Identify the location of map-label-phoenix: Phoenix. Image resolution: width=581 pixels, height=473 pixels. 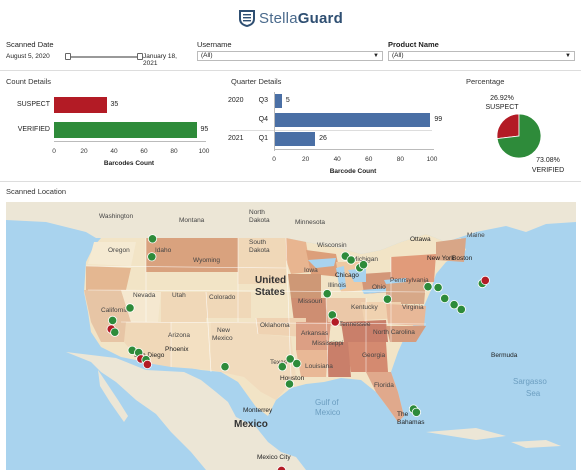
(177, 349).